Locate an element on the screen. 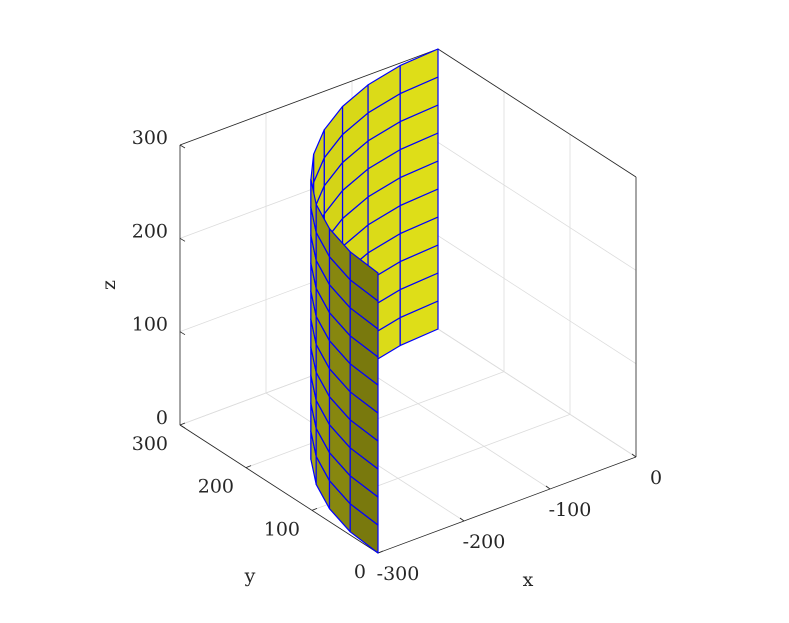 This screenshot has height=623, width=789. z-tick-label: 100 is located at coordinates (150, 325).